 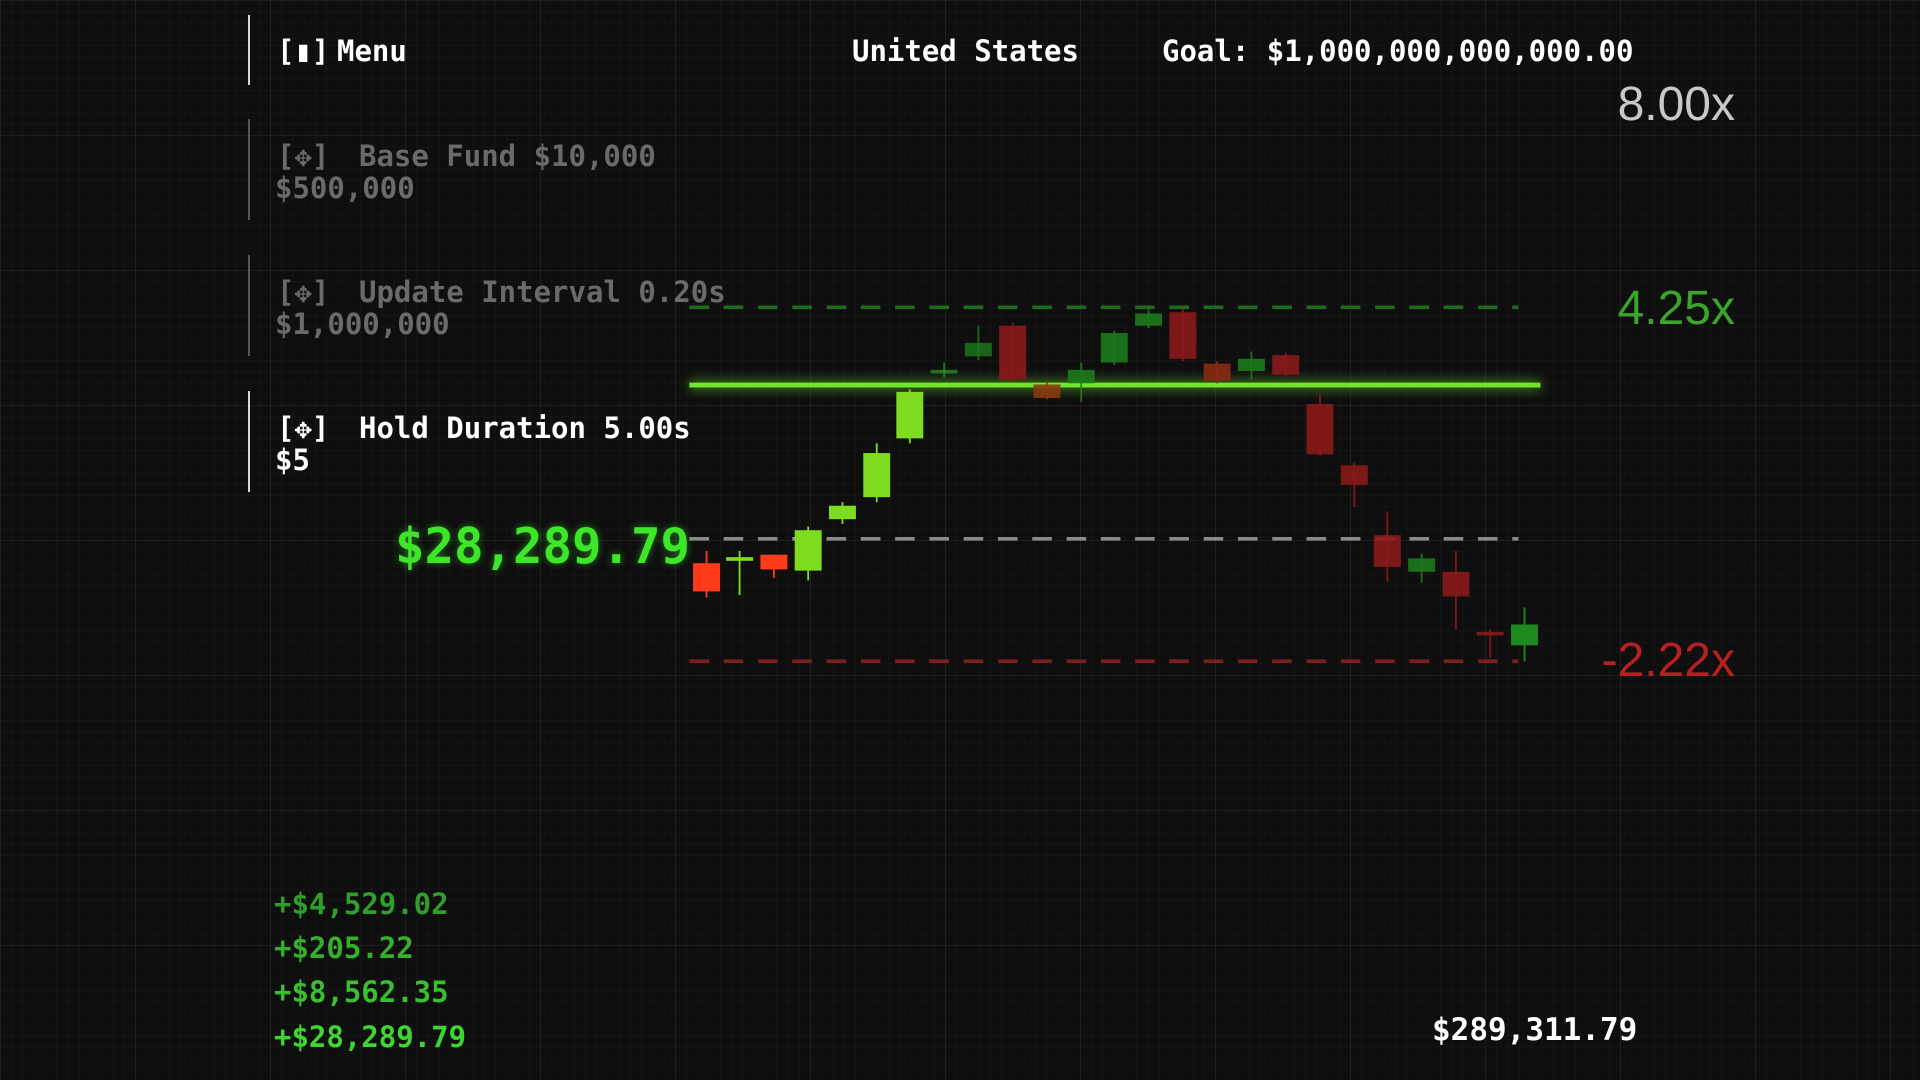 I want to click on upgrade-cost: $1,000,000, so click(x=362, y=324).